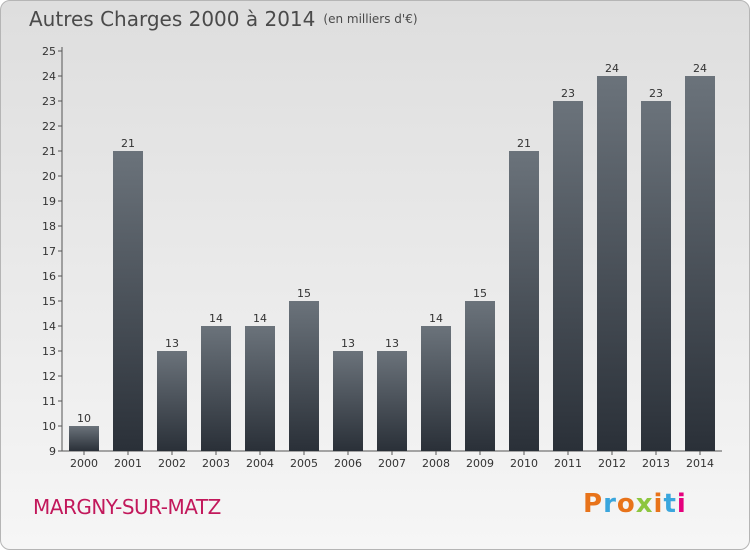  What do you see at coordinates (524, 463) in the screenshot?
I see `x-tick-label: 2010` at bounding box center [524, 463].